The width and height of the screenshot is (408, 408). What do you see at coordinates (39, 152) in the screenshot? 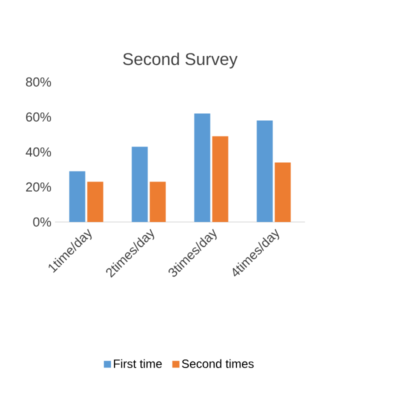
I see `y-tick-label: 40%` at bounding box center [39, 152].